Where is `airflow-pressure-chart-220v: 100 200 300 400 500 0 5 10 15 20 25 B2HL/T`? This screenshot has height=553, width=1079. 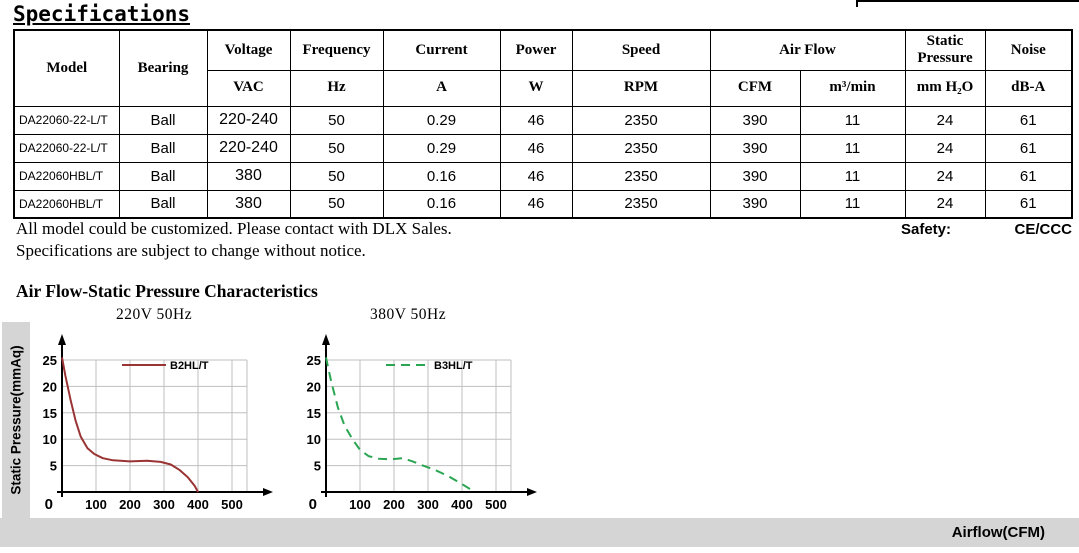
airflow-pressure-chart-220v: 100 200 300 400 500 0 5 10 15 20 25 B2HL/T is located at coordinates (158, 423).